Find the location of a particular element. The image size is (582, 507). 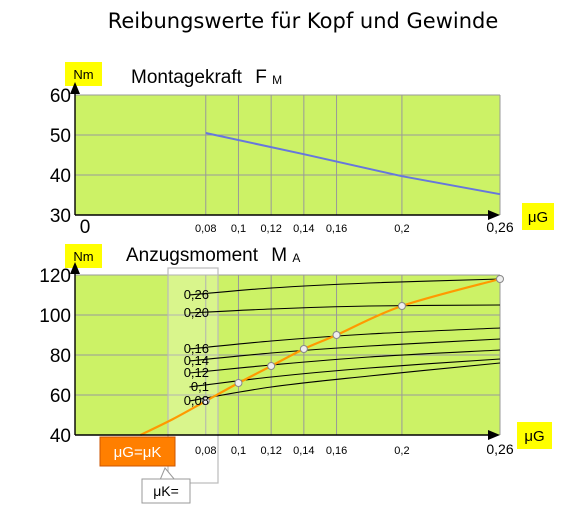

bottom-y-tick-labels: 120 100 80 60 40 is located at coordinates (55, 356).